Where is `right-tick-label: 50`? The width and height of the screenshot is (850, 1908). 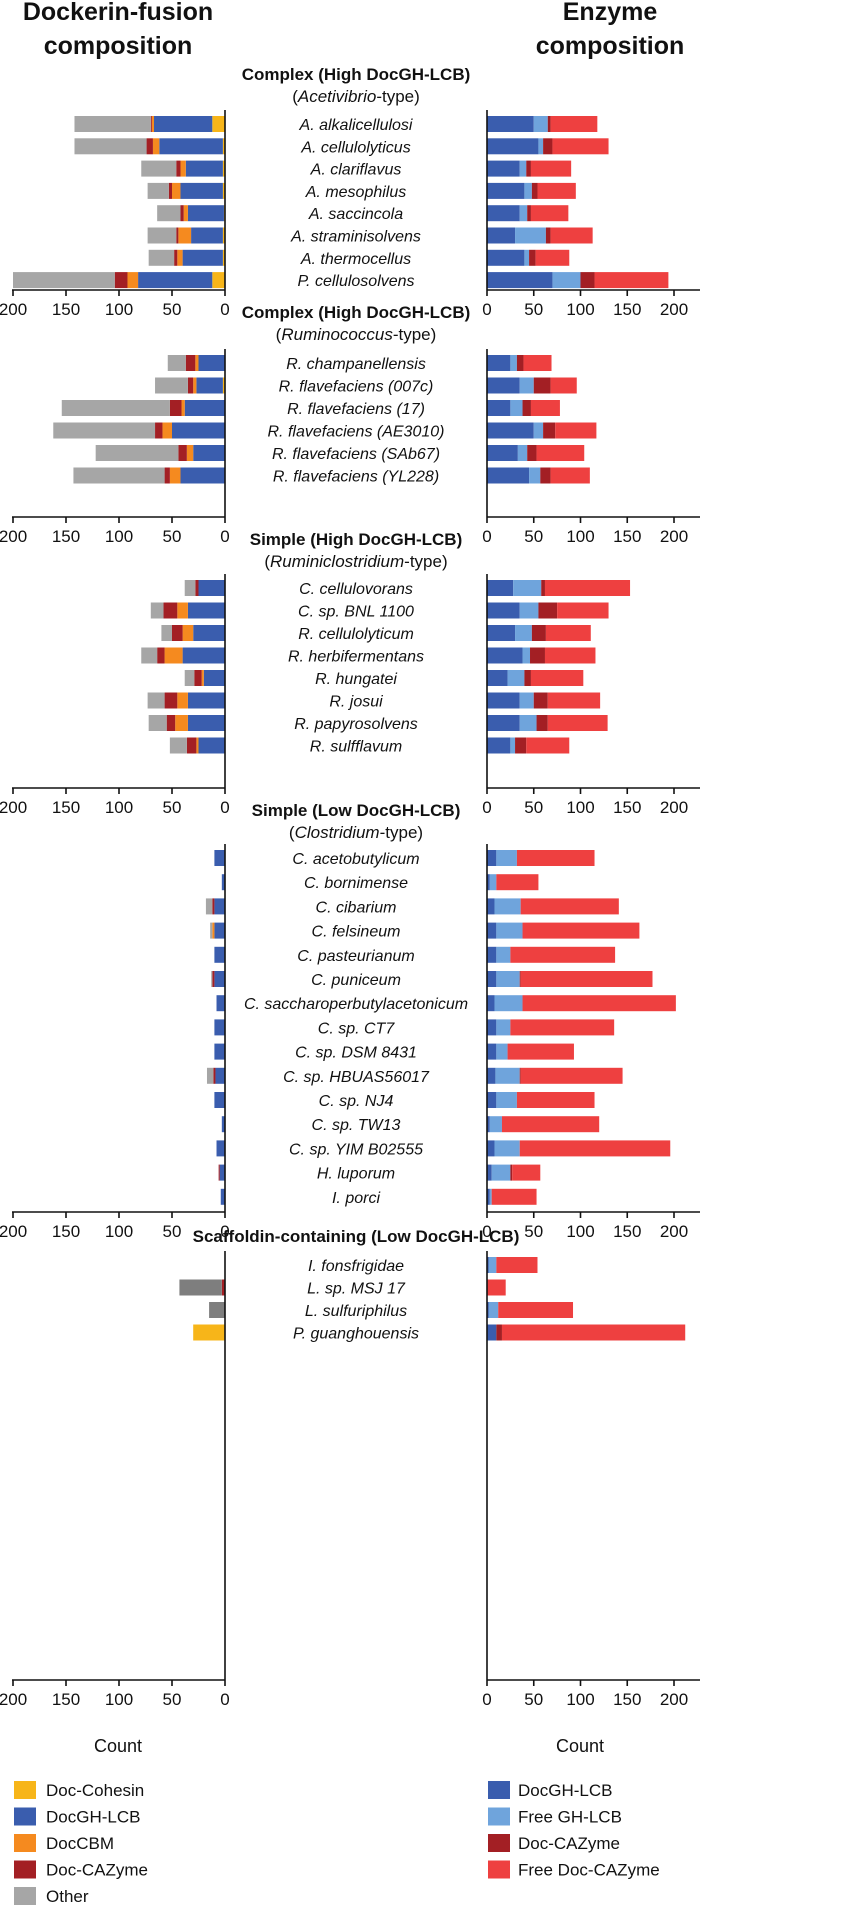 right-tick-label: 50 is located at coordinates (533, 807).